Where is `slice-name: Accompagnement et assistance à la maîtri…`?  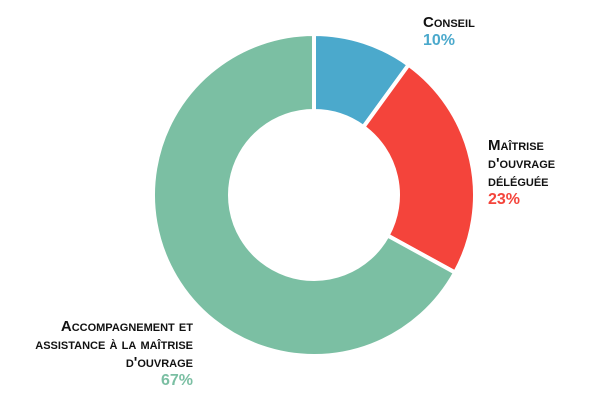 slice-name: Accompagnement et assistance à la maîtri… is located at coordinates (114, 344).